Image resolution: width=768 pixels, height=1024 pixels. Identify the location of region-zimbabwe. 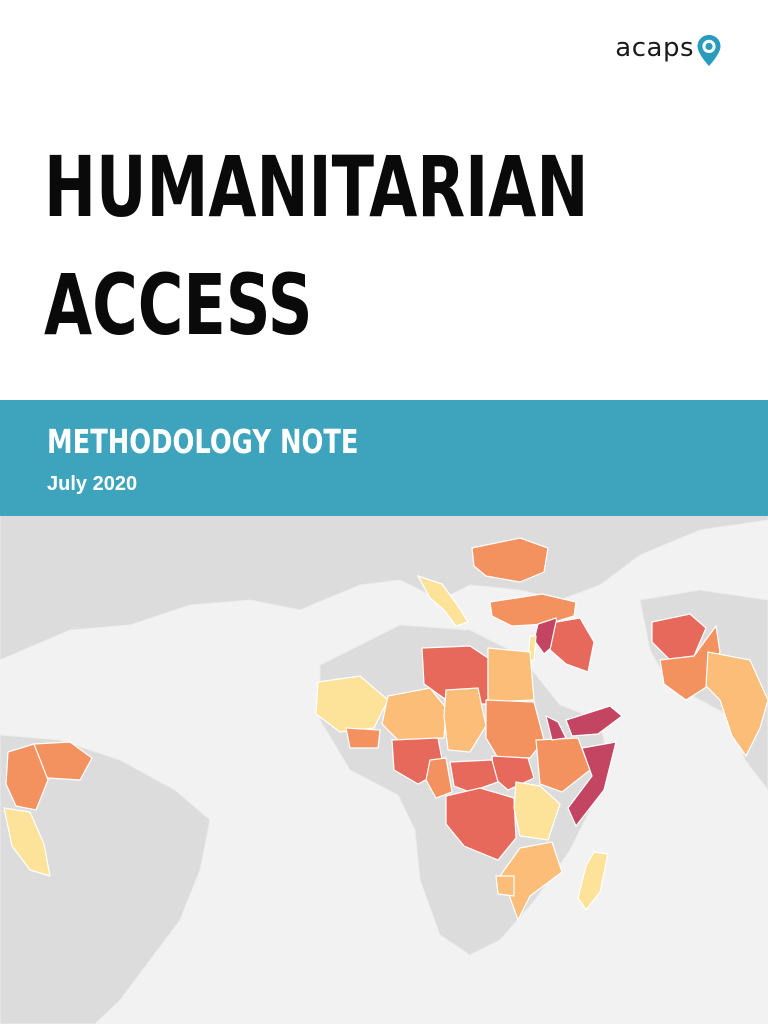
(505, 886).